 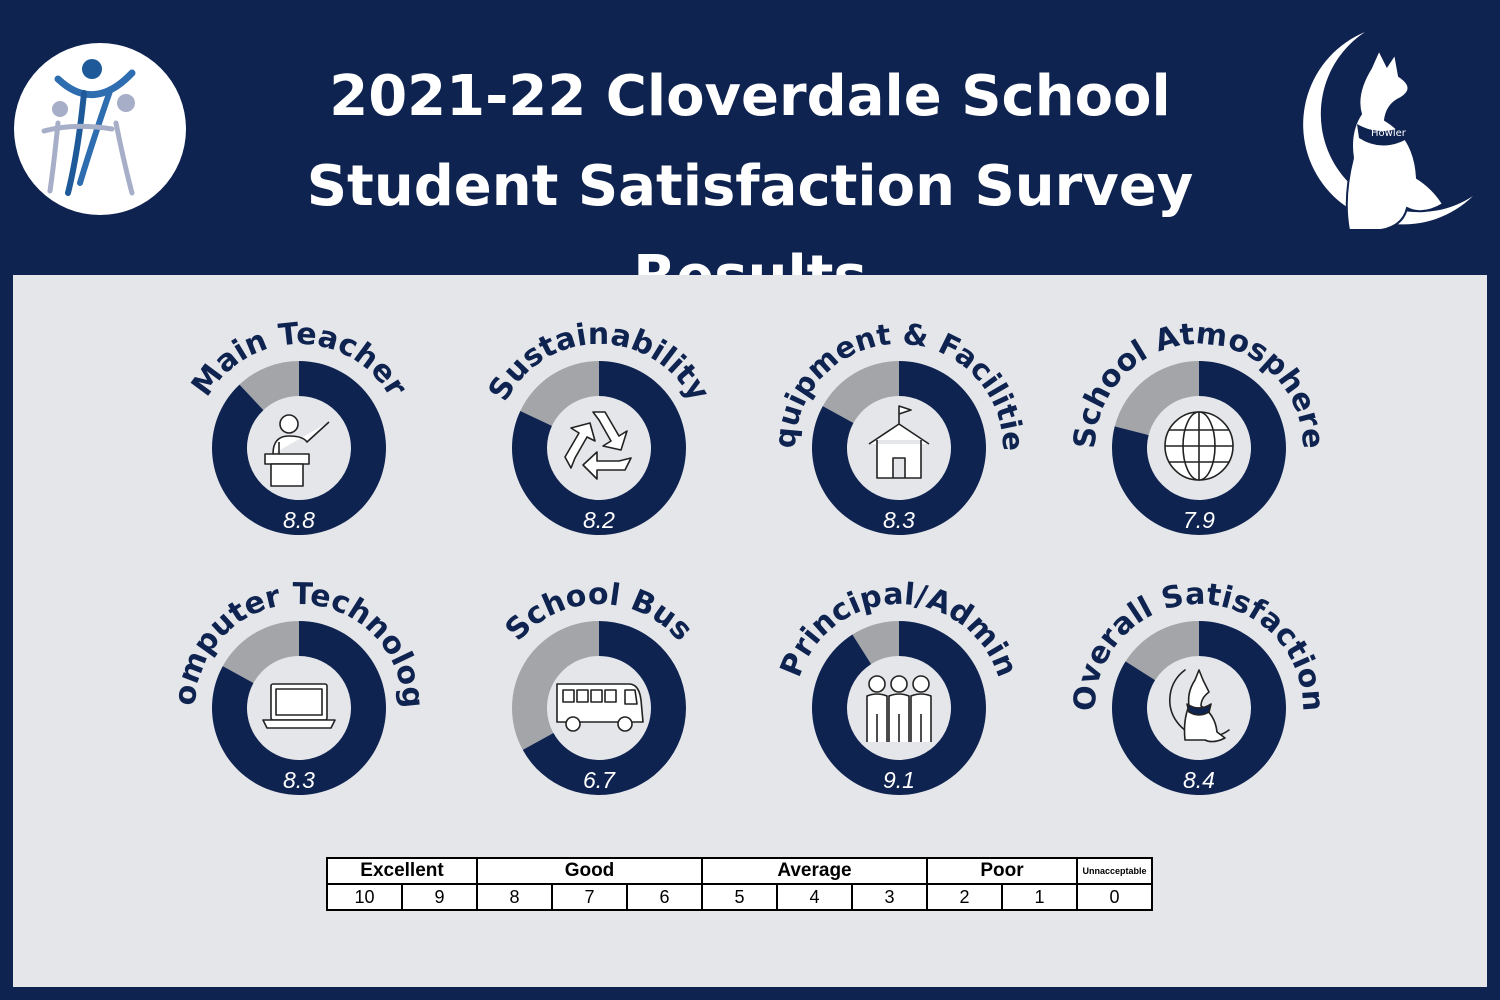 I want to click on people-icon, so click(x=899, y=708).